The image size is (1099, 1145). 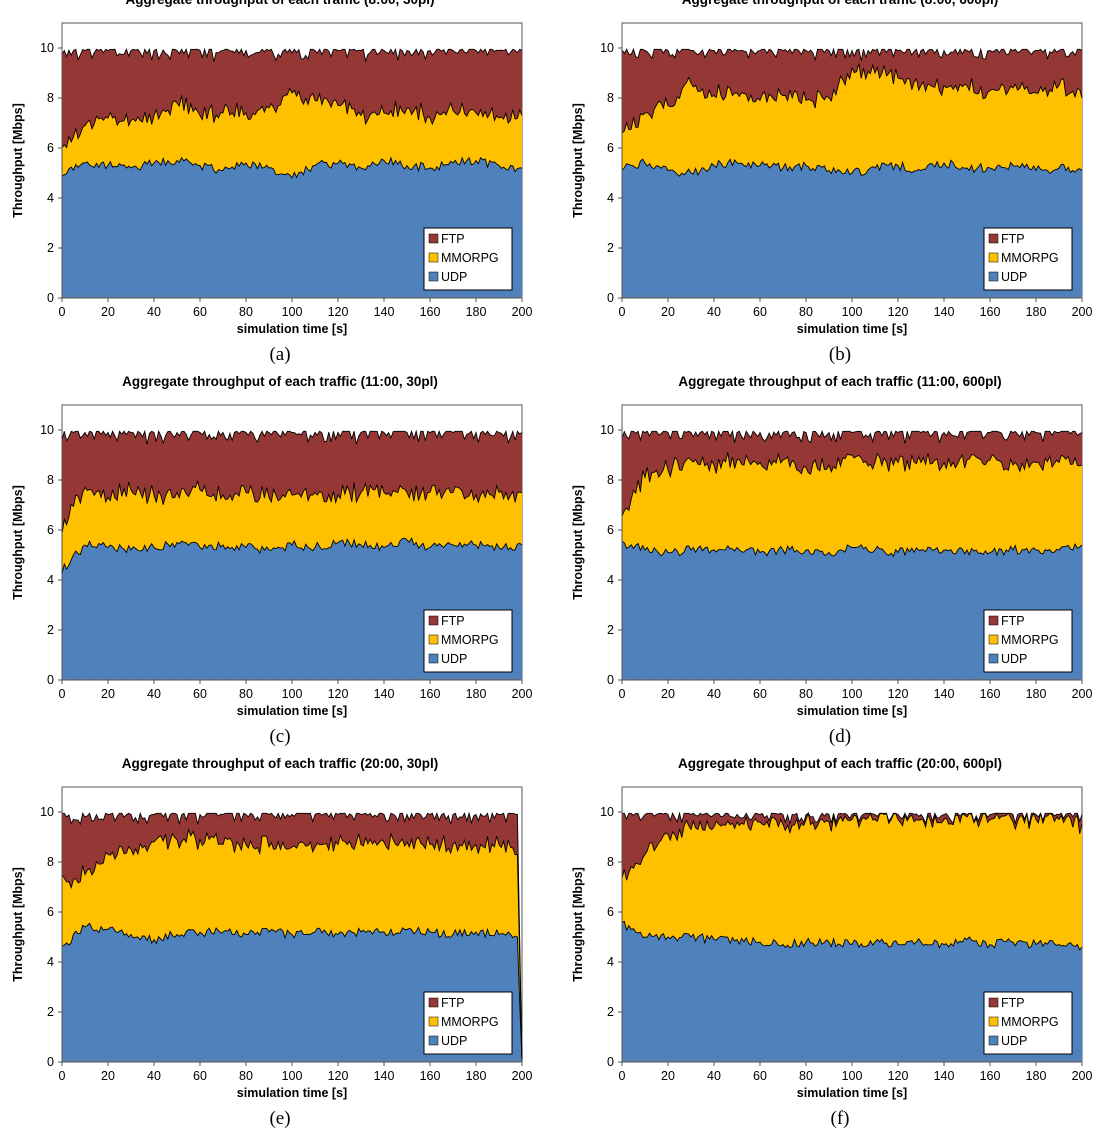 I want to click on y-tick-label: 6, so click(x=610, y=530).